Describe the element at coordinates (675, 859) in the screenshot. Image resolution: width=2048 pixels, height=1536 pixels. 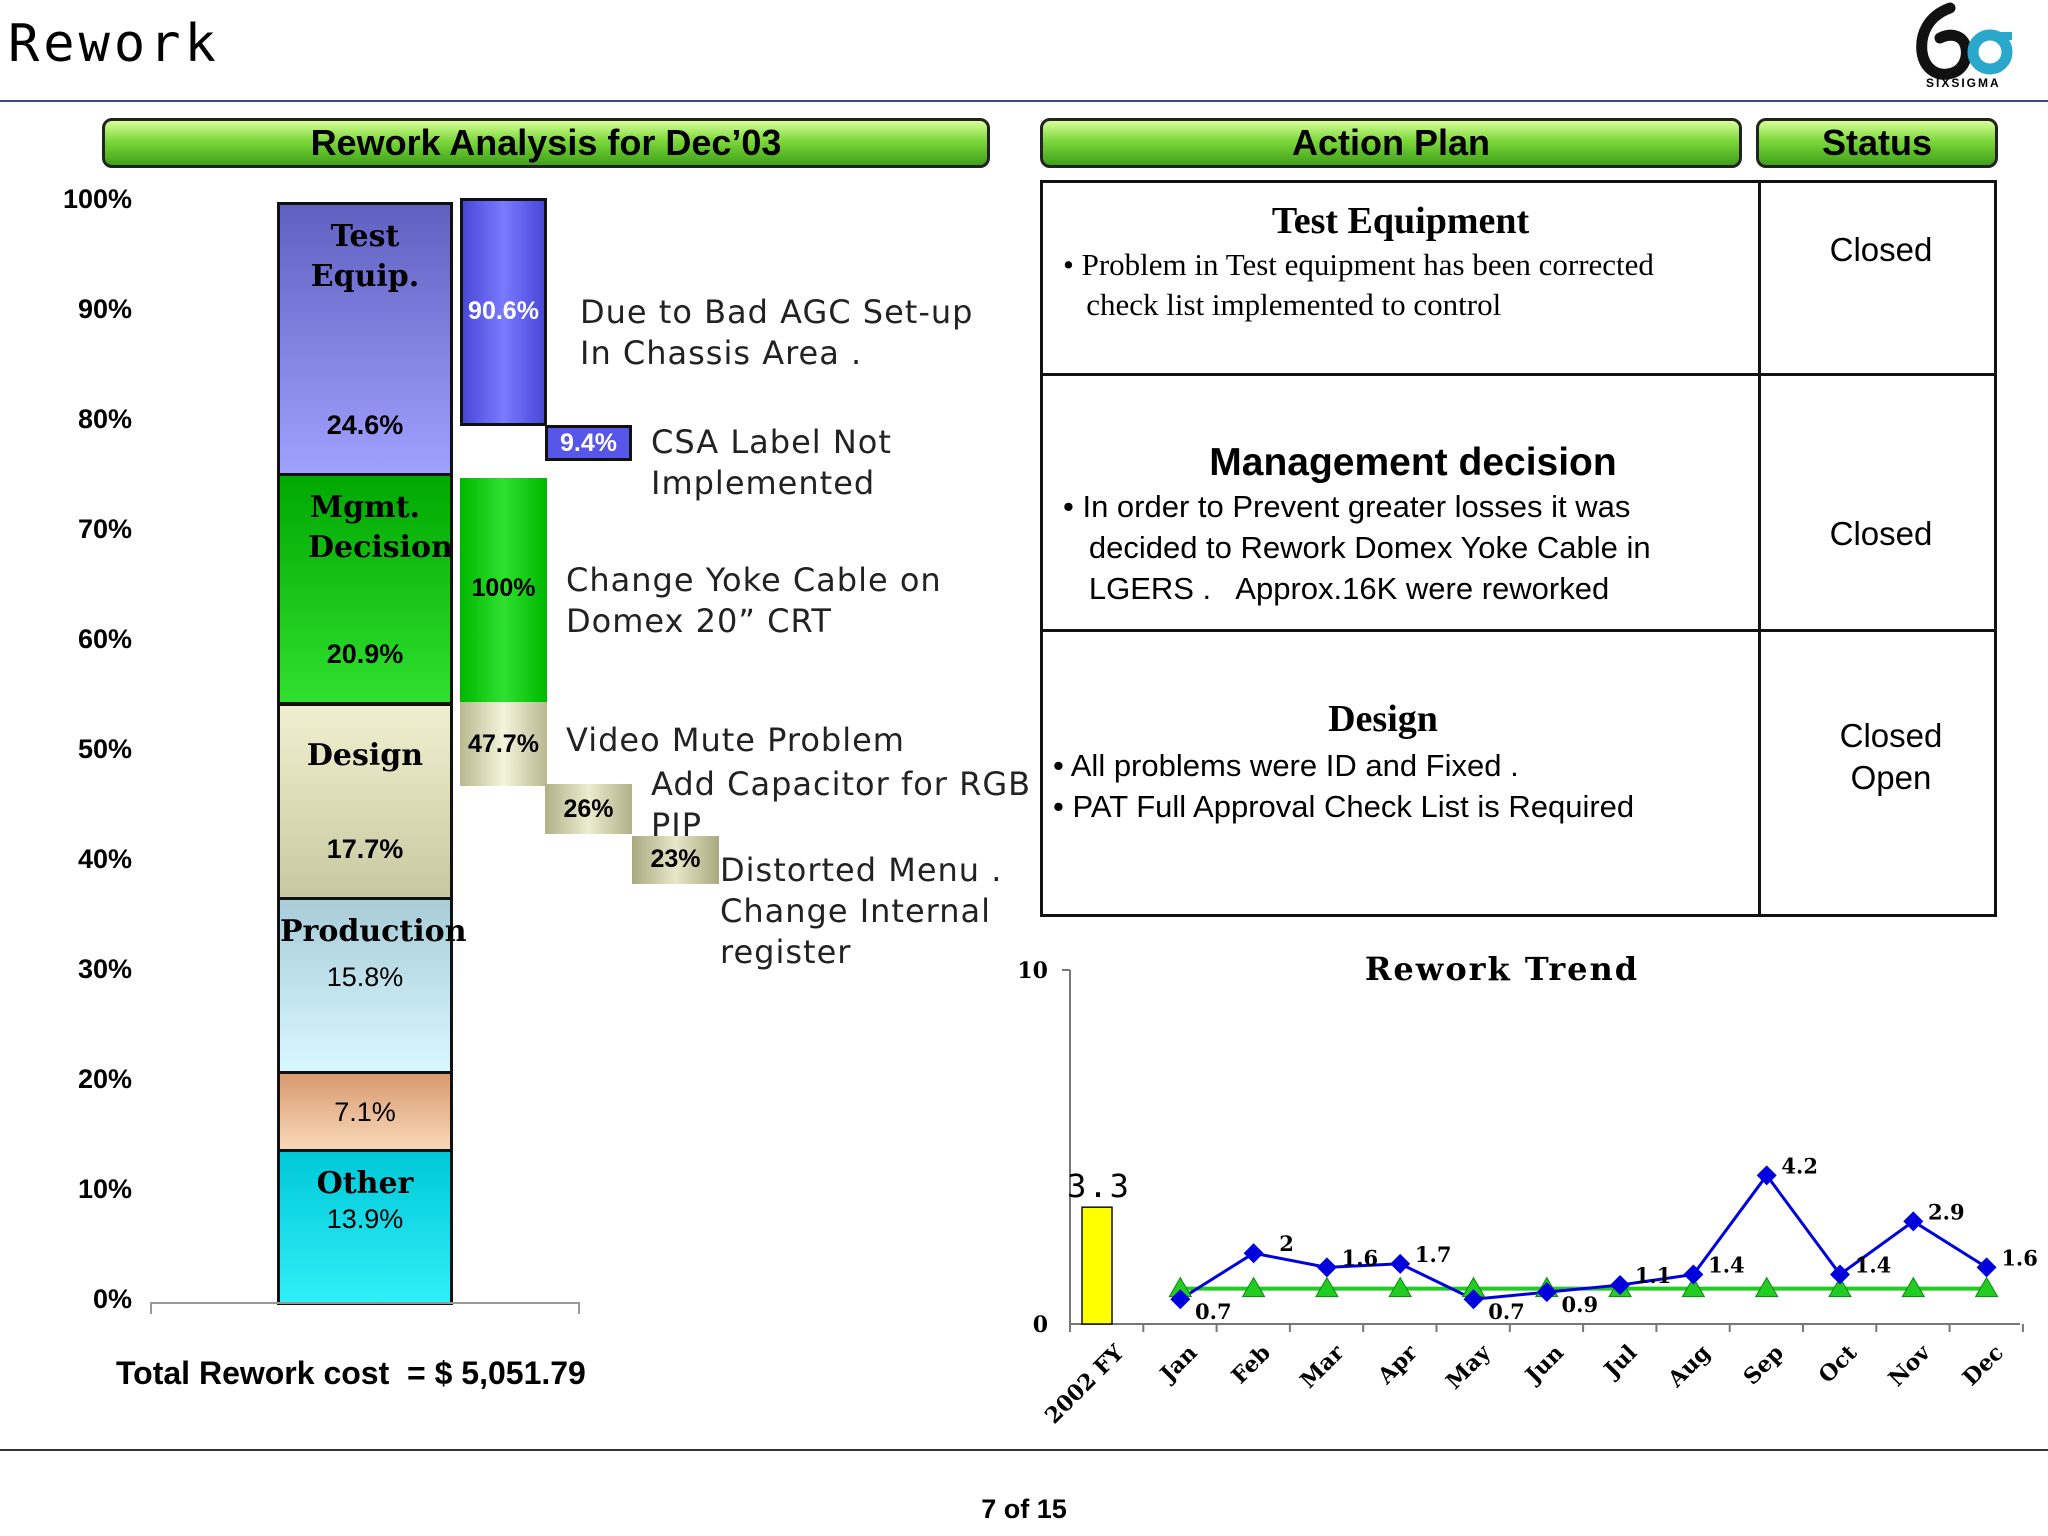
I see `design-pct-3: 23%` at that location.